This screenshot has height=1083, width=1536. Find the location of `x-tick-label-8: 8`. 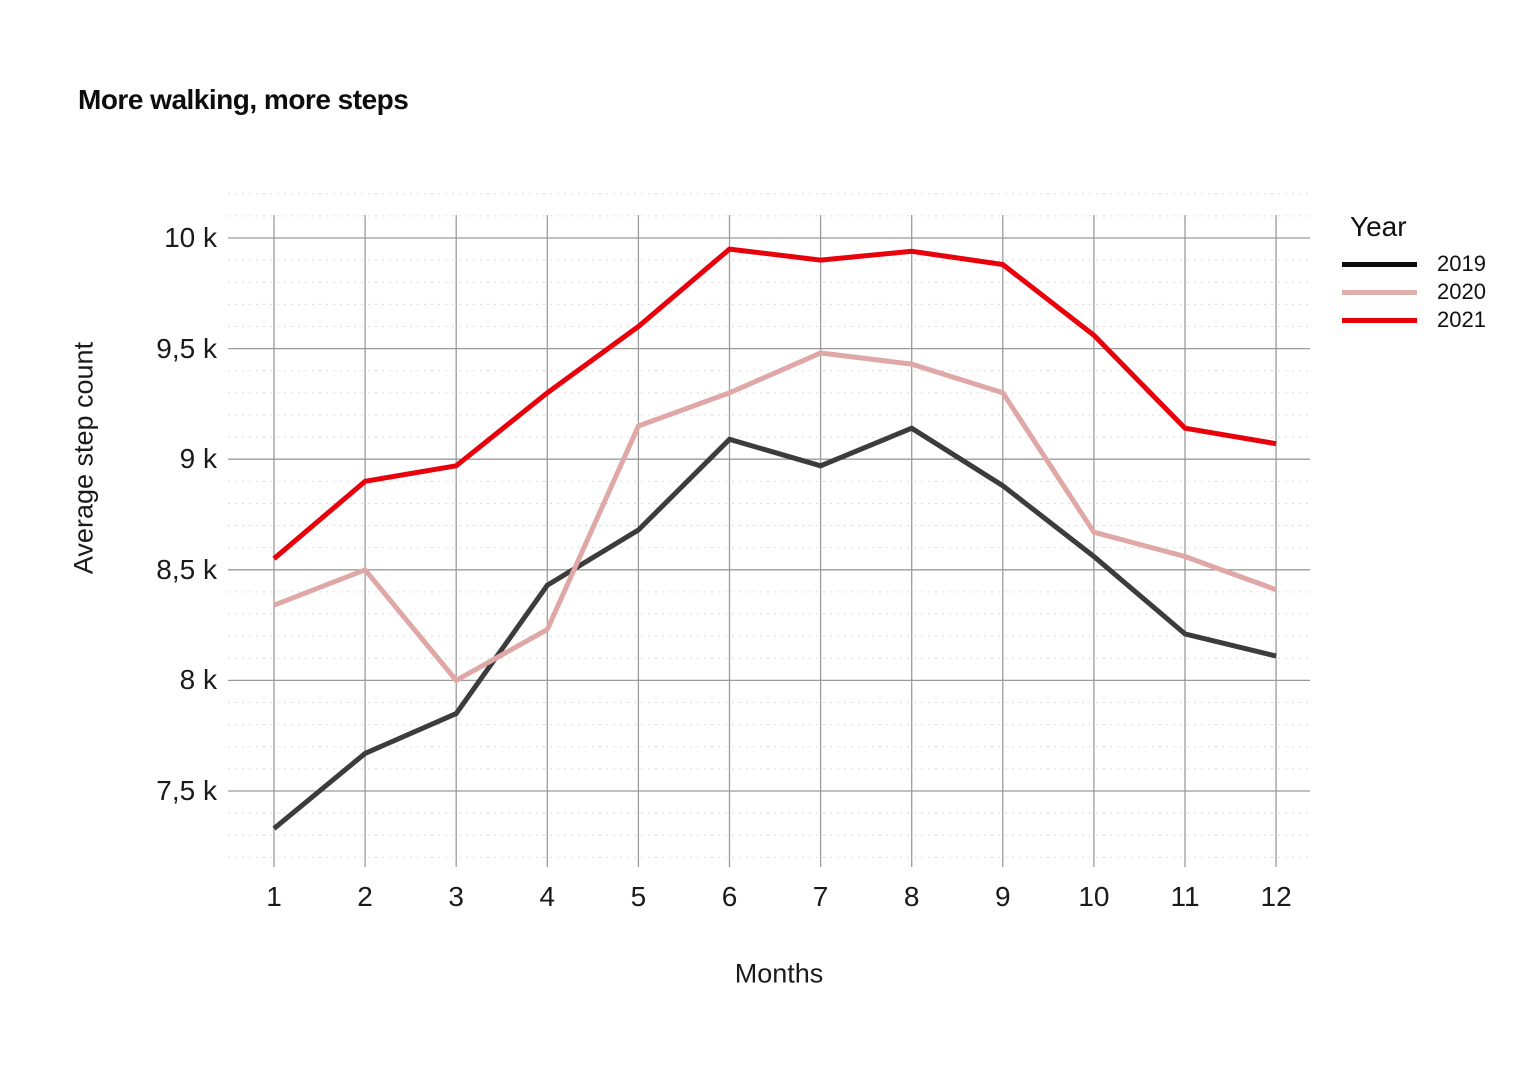

x-tick-label-8: 8 is located at coordinates (911, 896).